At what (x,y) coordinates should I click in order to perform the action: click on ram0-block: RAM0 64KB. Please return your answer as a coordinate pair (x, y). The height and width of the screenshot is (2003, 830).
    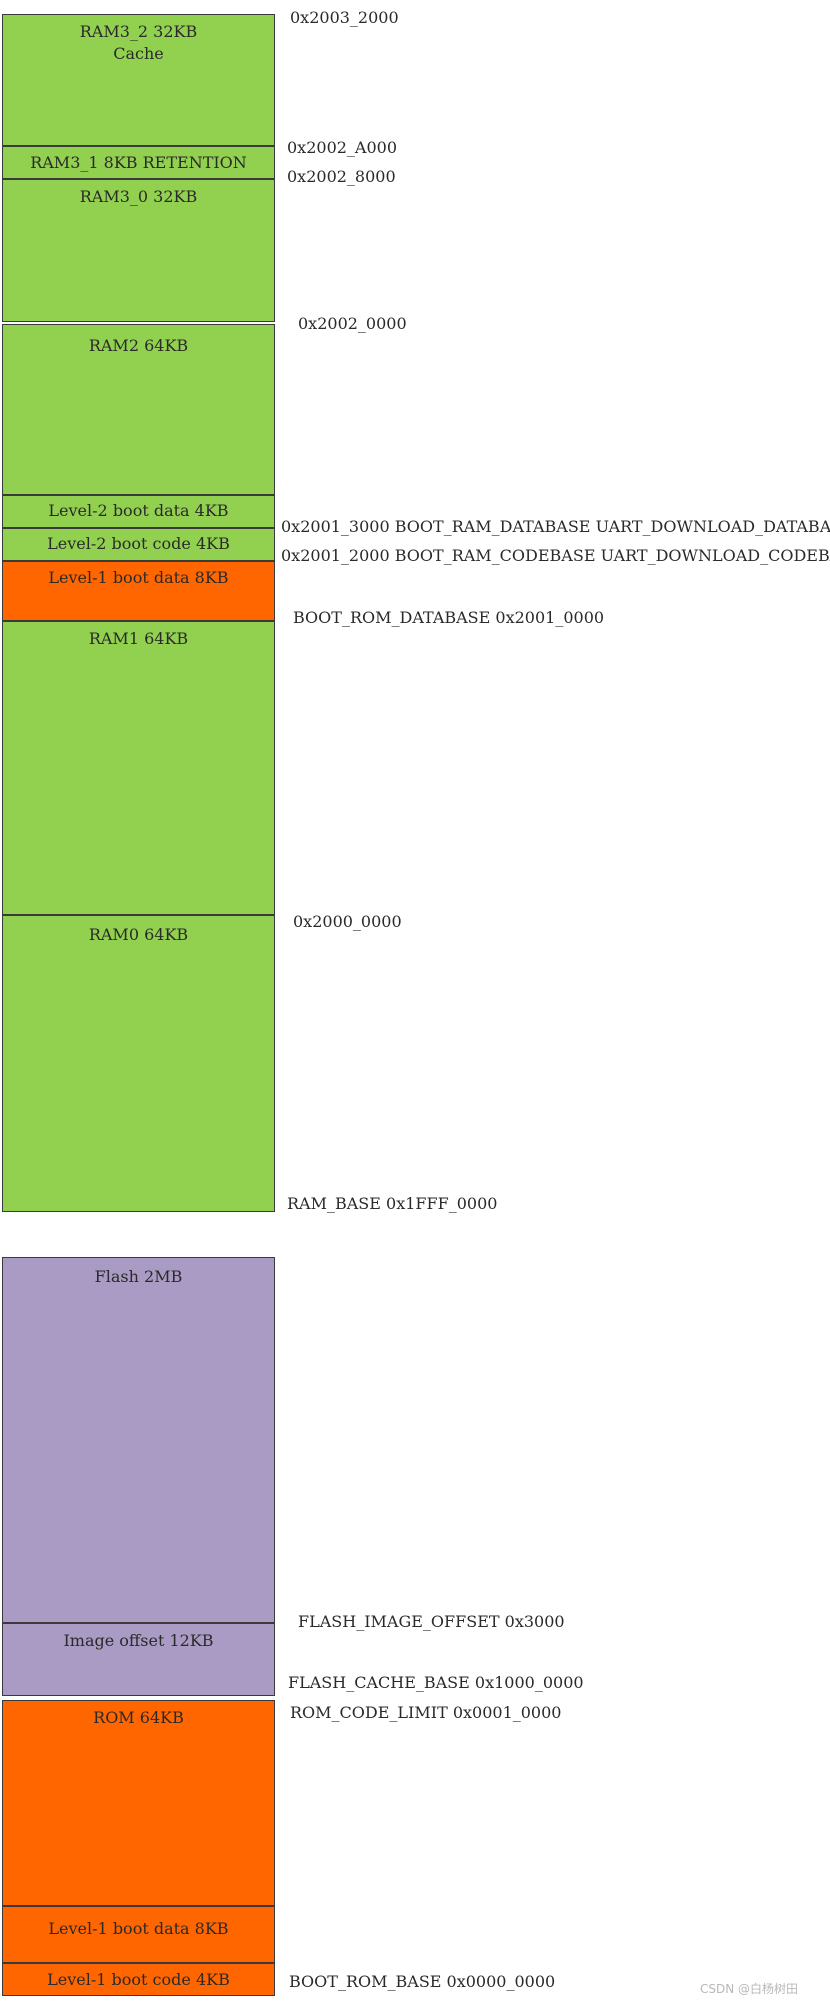
    Looking at the image, I should click on (138, 1063).